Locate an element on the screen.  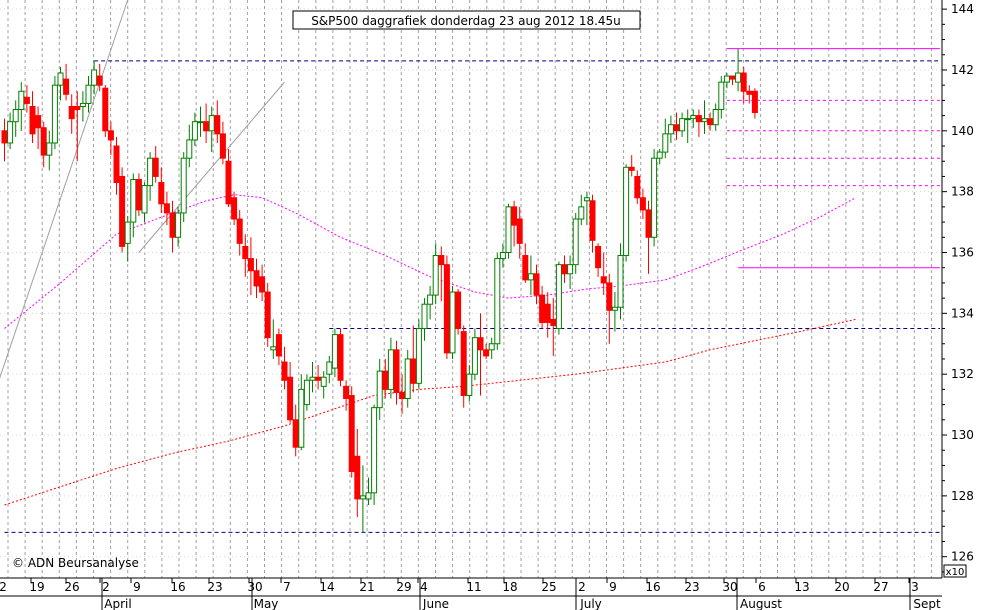
x-day-label: 19 is located at coordinates (36, 587).